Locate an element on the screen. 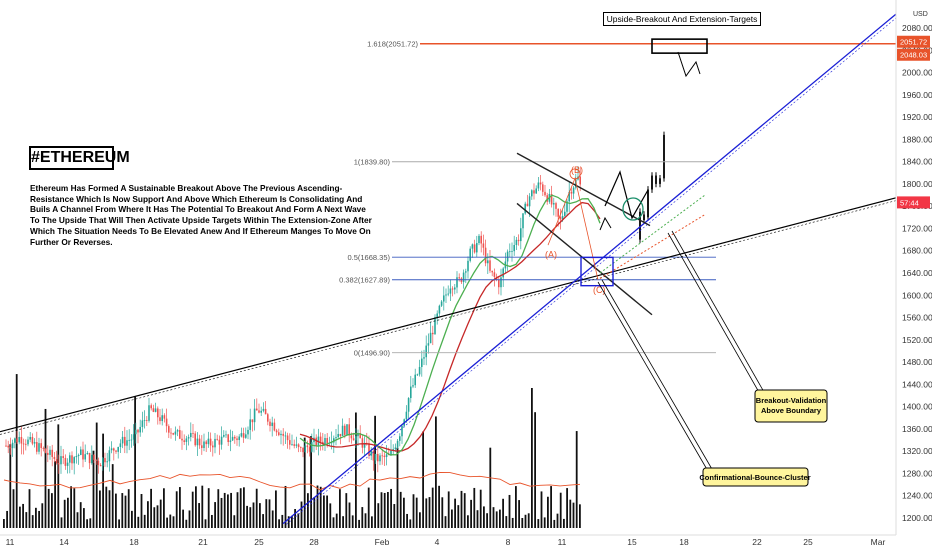 The height and width of the screenshot is (550, 932). time-tick-label: 18 is located at coordinates (684, 542).